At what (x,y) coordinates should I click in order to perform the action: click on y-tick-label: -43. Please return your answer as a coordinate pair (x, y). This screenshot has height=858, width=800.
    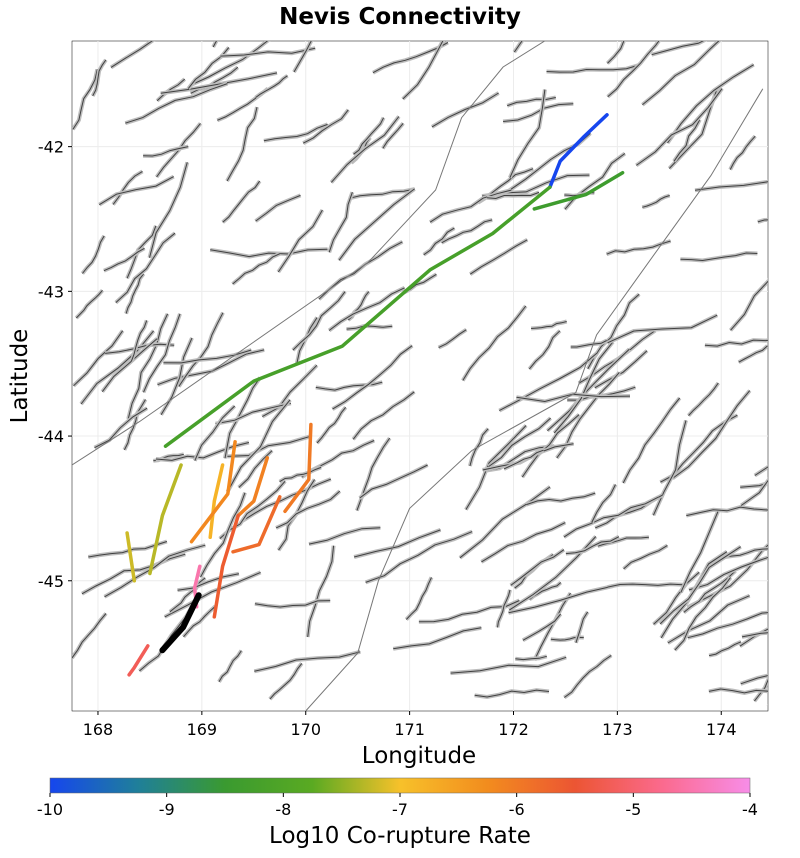
    Looking at the image, I should click on (51, 291).